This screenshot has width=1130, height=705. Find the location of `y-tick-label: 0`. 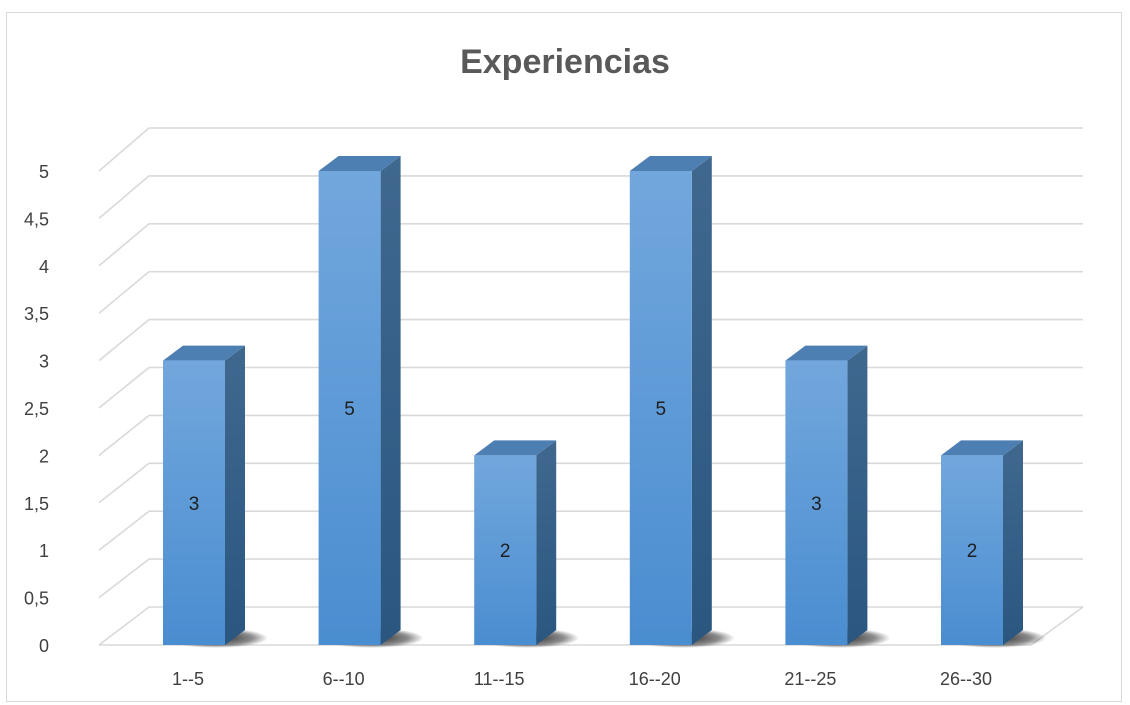

y-tick-label: 0 is located at coordinates (44, 646).